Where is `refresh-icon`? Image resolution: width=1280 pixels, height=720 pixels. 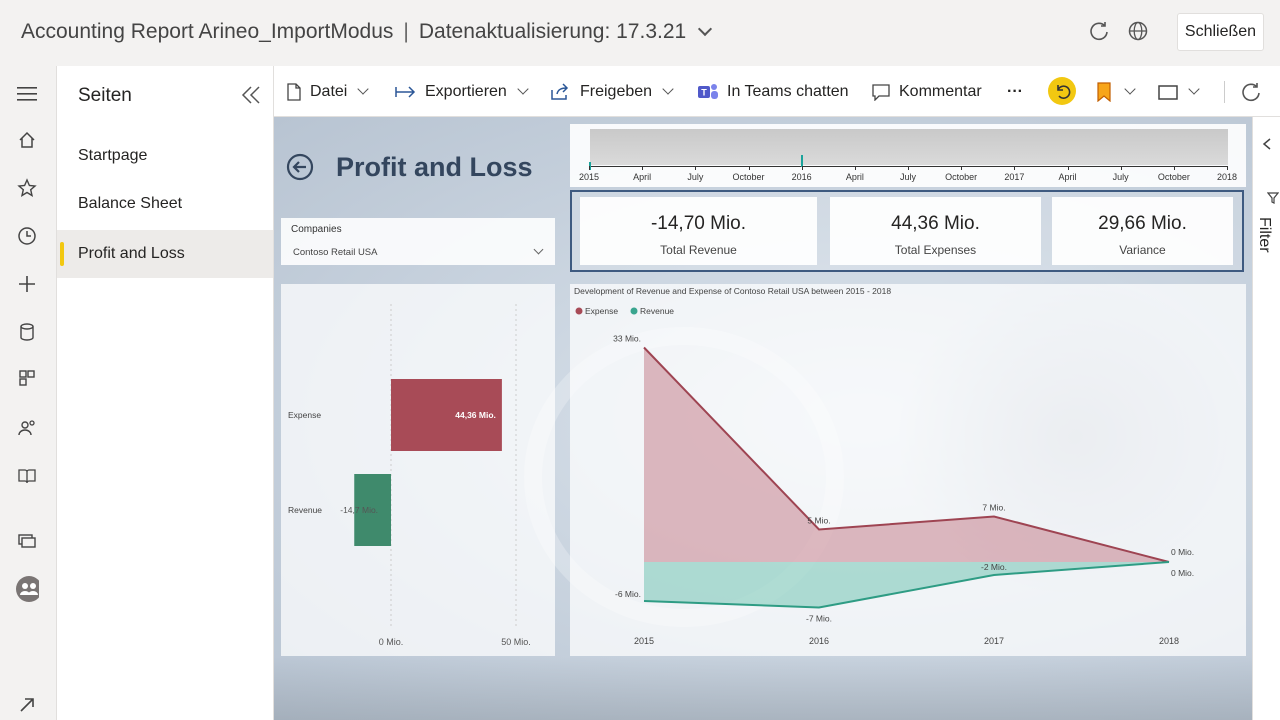
refresh-icon is located at coordinates (1099, 31).